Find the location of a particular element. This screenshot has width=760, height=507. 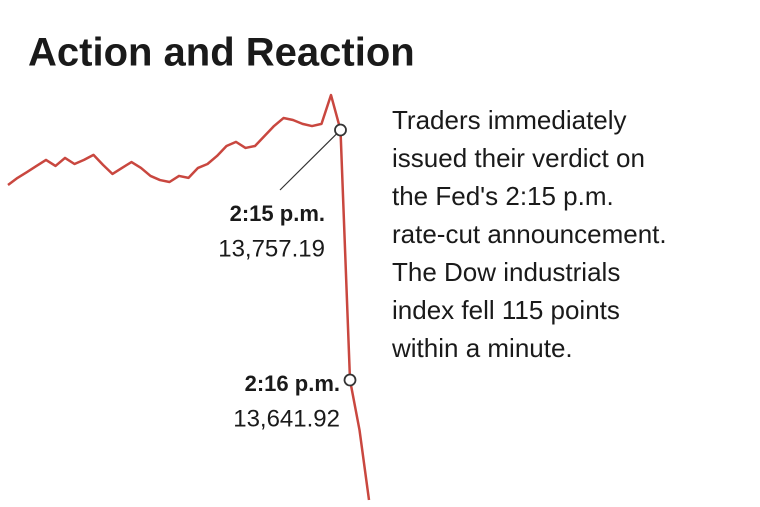

chart-title: Action and Reaction is located at coordinates (221, 53).